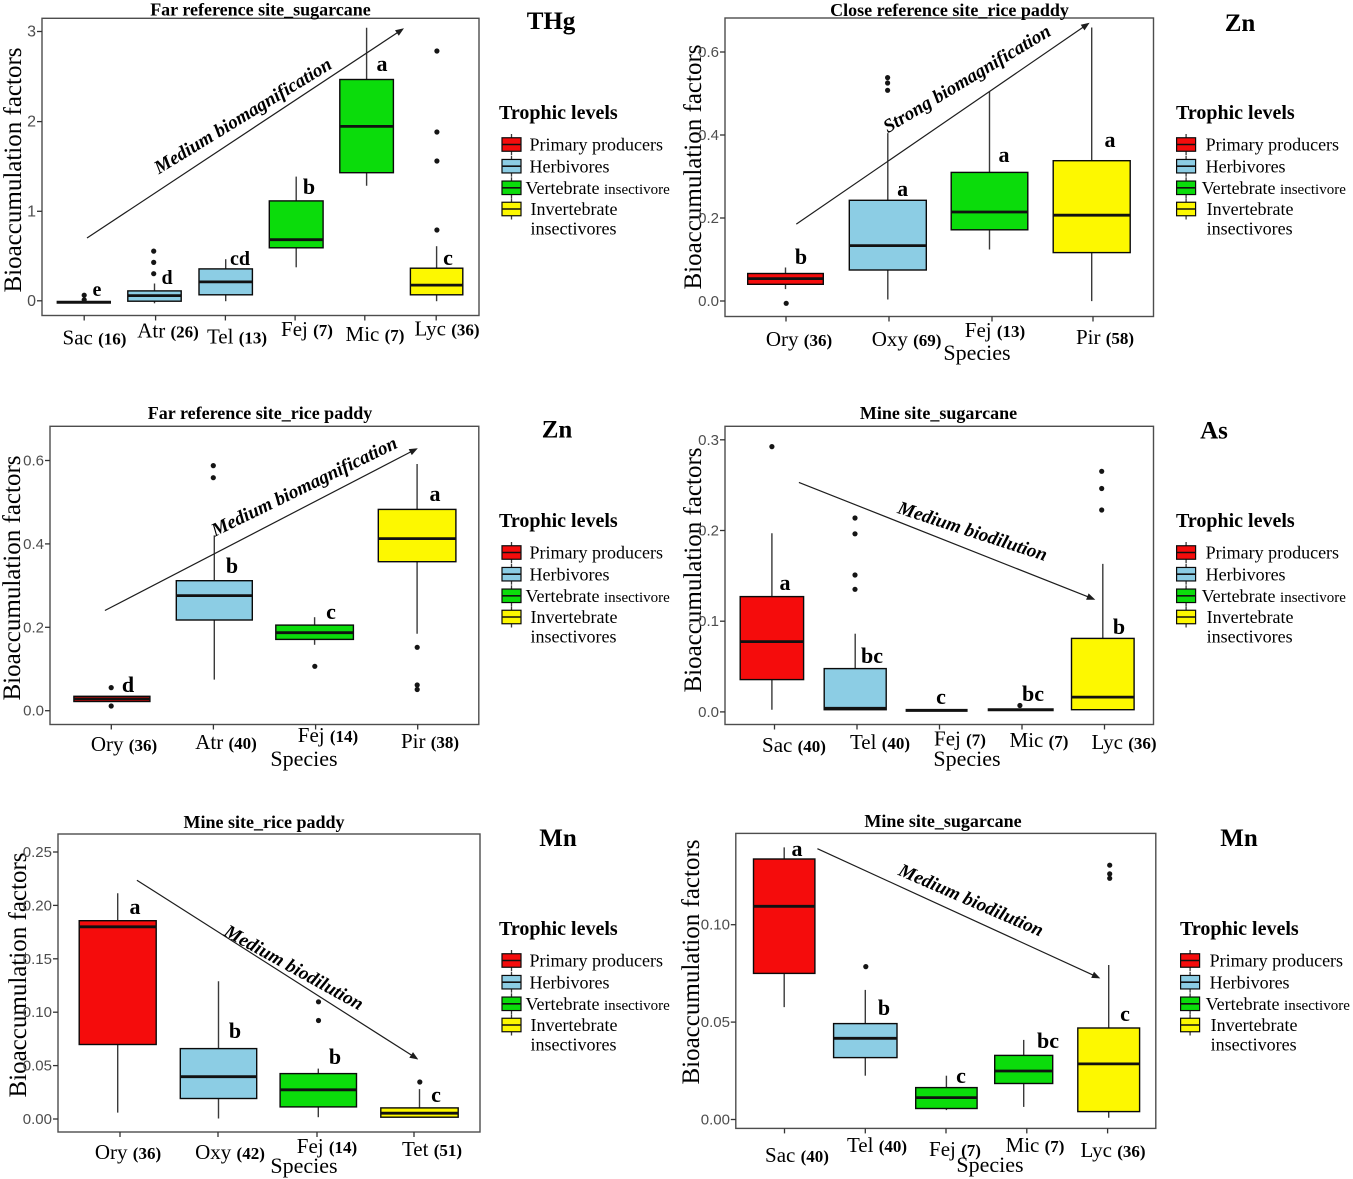 The height and width of the screenshot is (1179, 1353). What do you see at coordinates (31, 32) in the screenshot?
I see `svg-text: 3` at bounding box center [31, 32].